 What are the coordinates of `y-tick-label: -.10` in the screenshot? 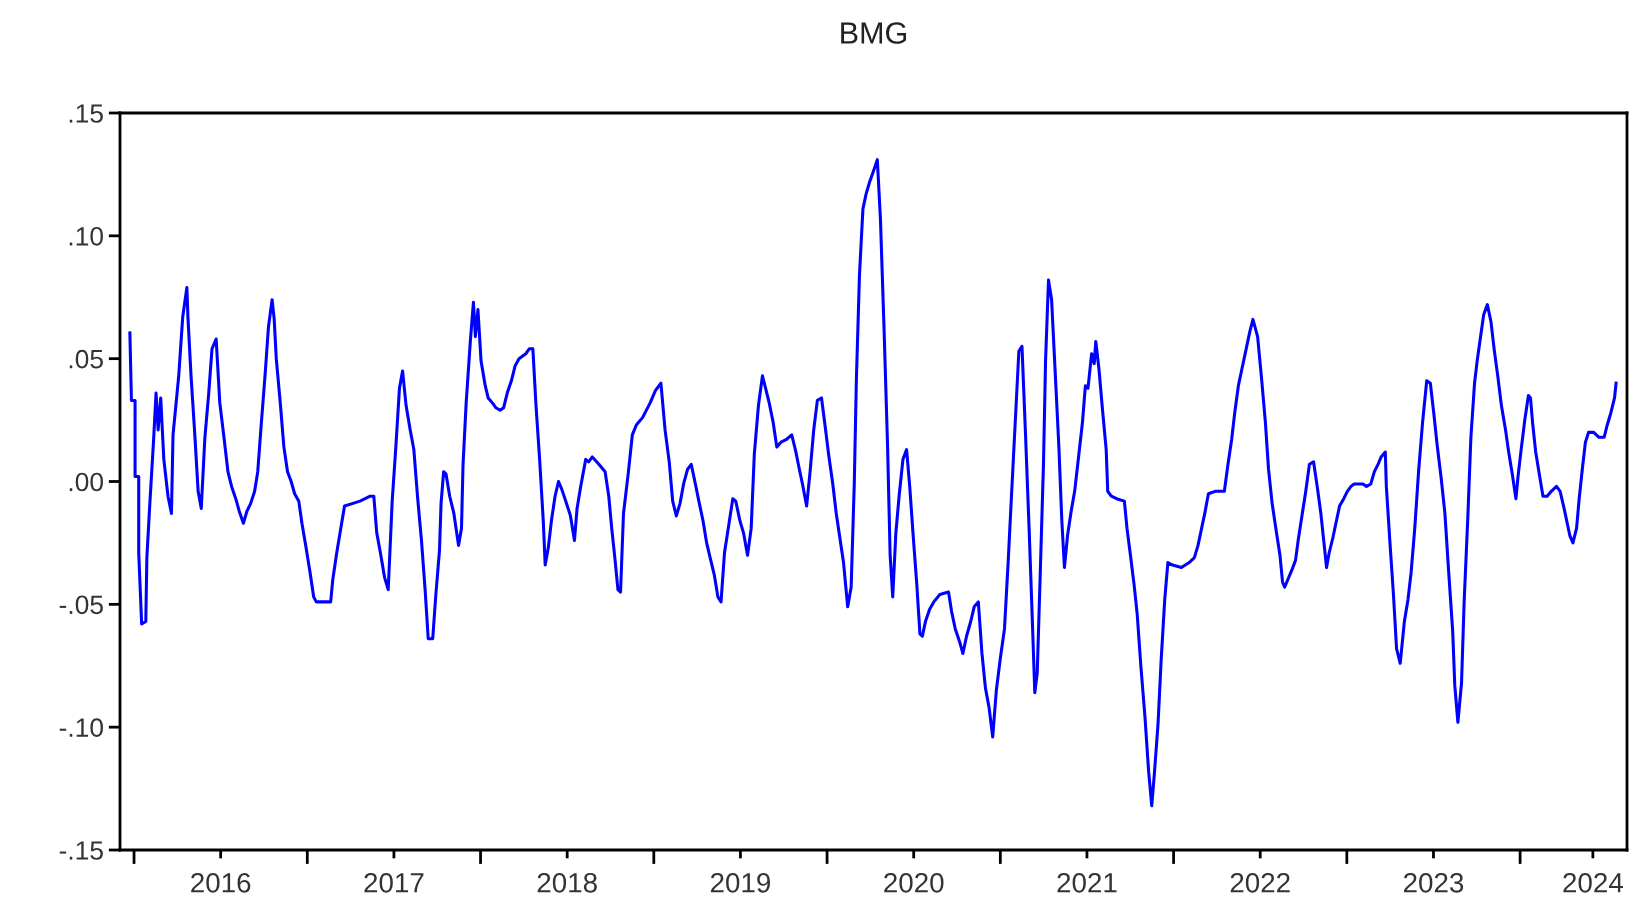 It's located at (81, 727).